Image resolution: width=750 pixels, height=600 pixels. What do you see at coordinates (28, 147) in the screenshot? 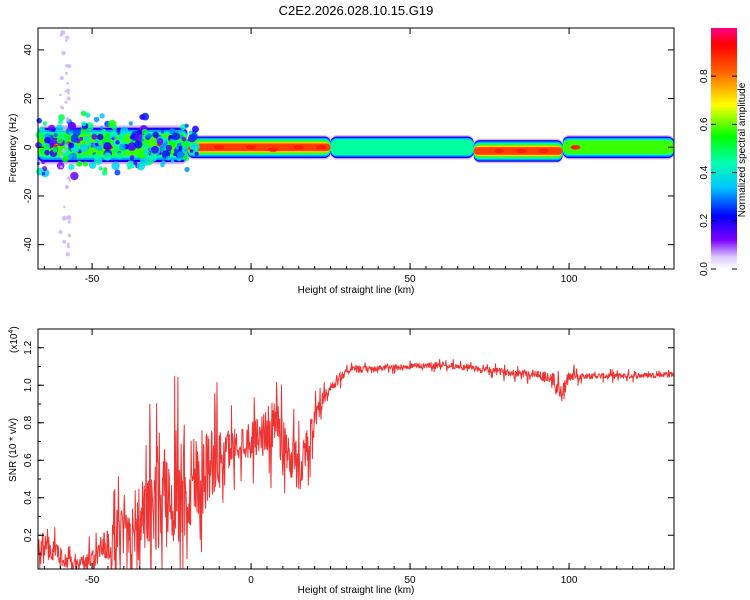
I see `y-tick-label: 0` at bounding box center [28, 147].